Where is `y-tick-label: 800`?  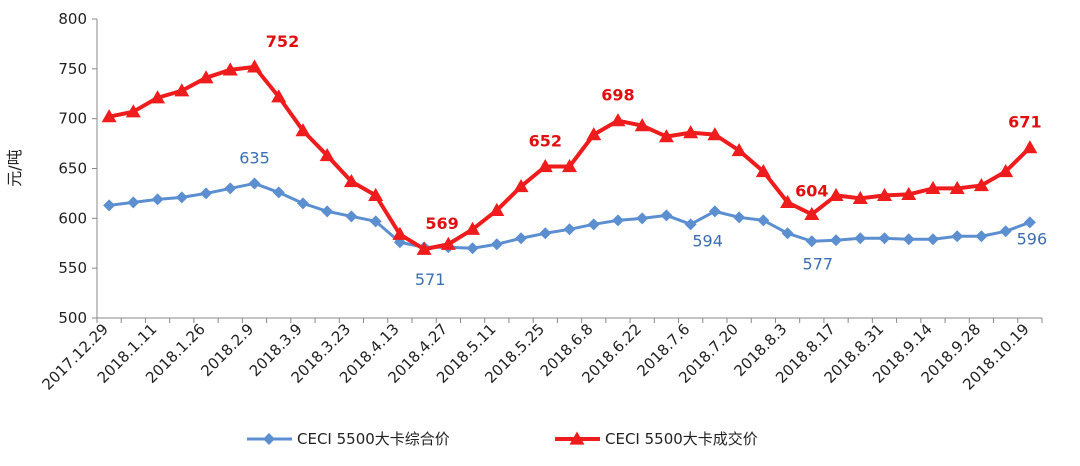
y-tick-label: 800 is located at coordinates (72, 19).